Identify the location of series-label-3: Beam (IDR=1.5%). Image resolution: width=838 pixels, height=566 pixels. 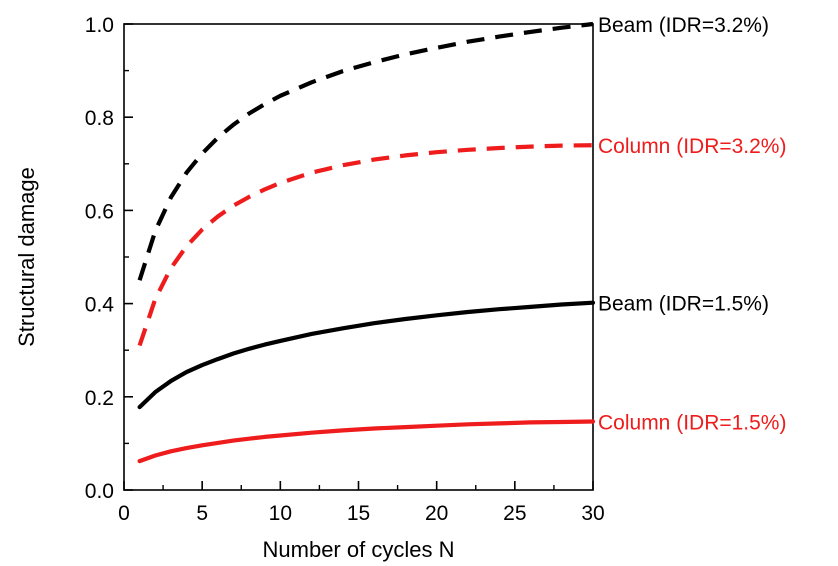
(683, 304).